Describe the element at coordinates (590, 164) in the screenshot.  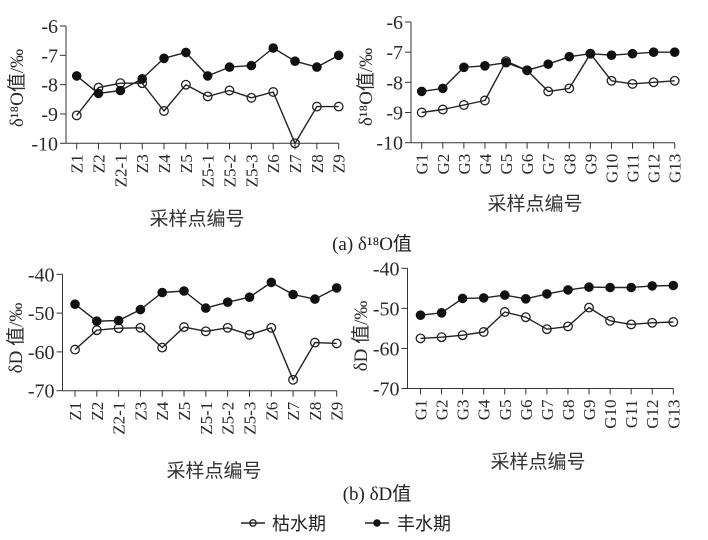
I see `x-tick-label: G9` at that location.